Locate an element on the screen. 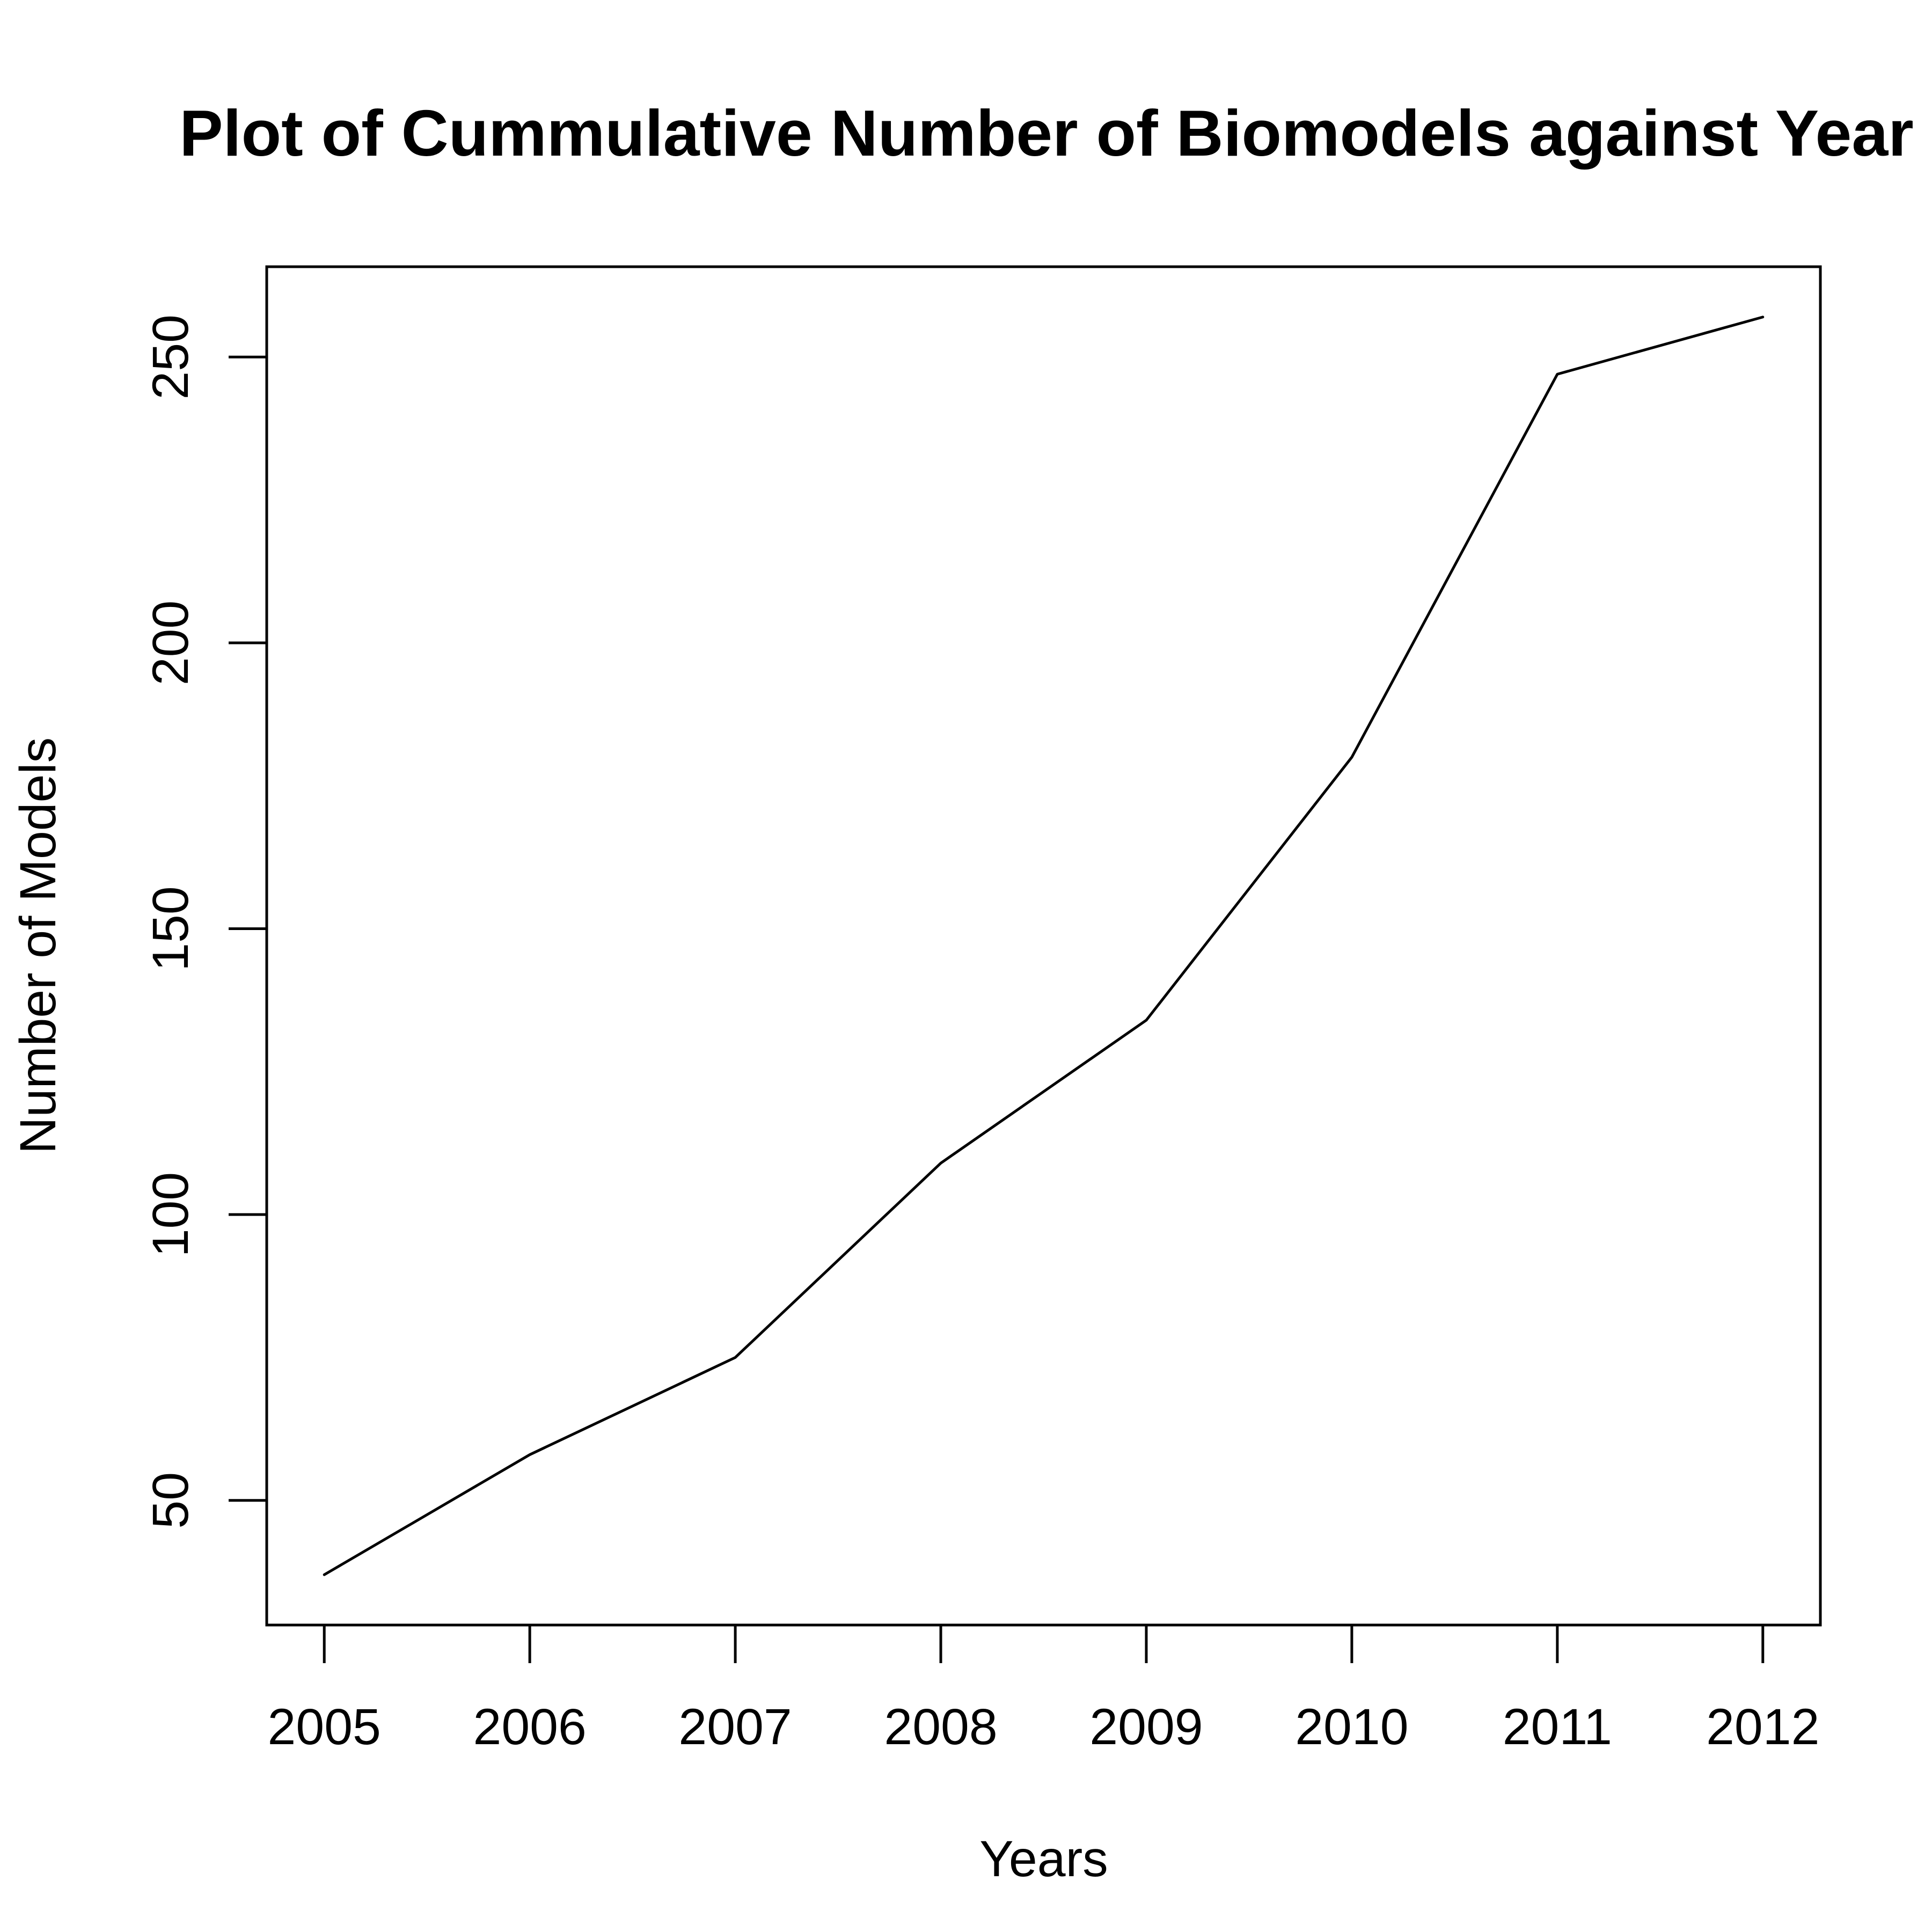 The height and width of the screenshot is (1932, 1932). x-ticks is located at coordinates (1044, 1644).